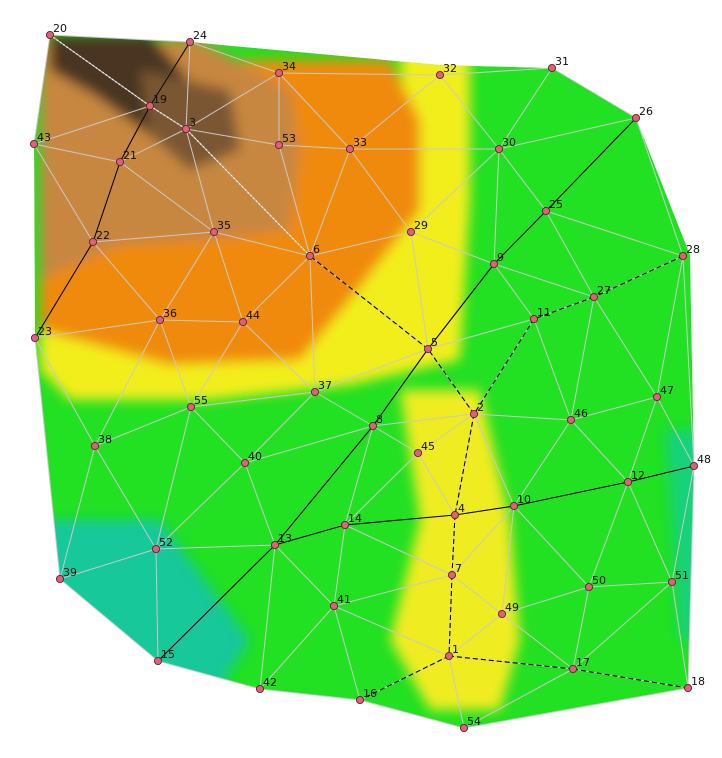  What do you see at coordinates (103, 235) in the screenshot?
I see `node-label: 22` at bounding box center [103, 235].